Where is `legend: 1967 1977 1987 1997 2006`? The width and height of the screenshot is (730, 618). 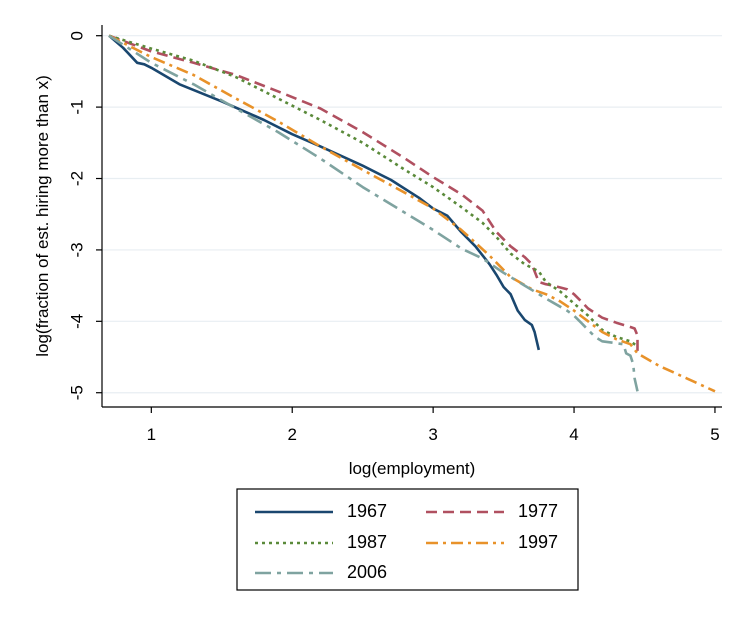 legend: 1967 1977 1987 1997 2006 is located at coordinates (407, 539).